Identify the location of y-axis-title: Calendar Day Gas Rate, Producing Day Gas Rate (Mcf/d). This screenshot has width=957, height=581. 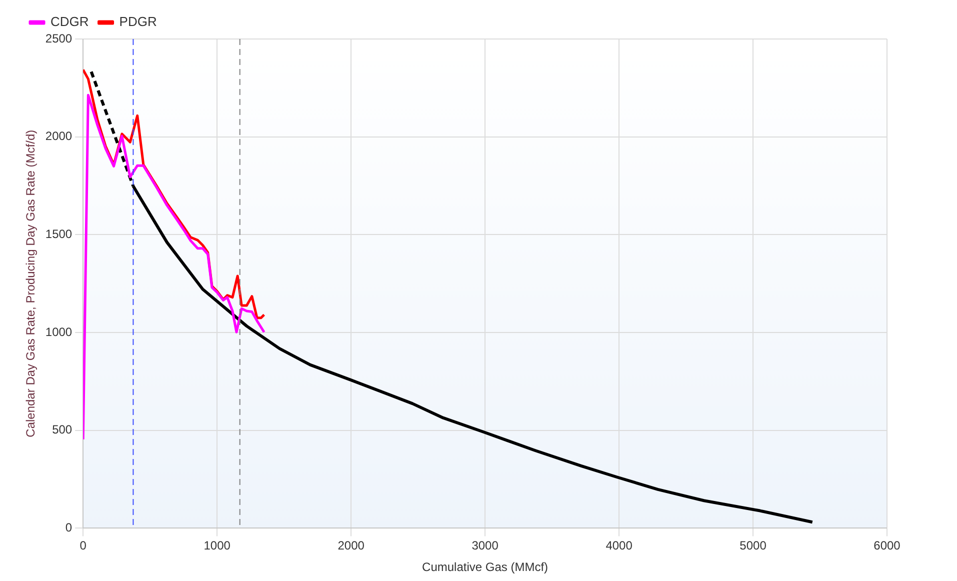
(31, 284).